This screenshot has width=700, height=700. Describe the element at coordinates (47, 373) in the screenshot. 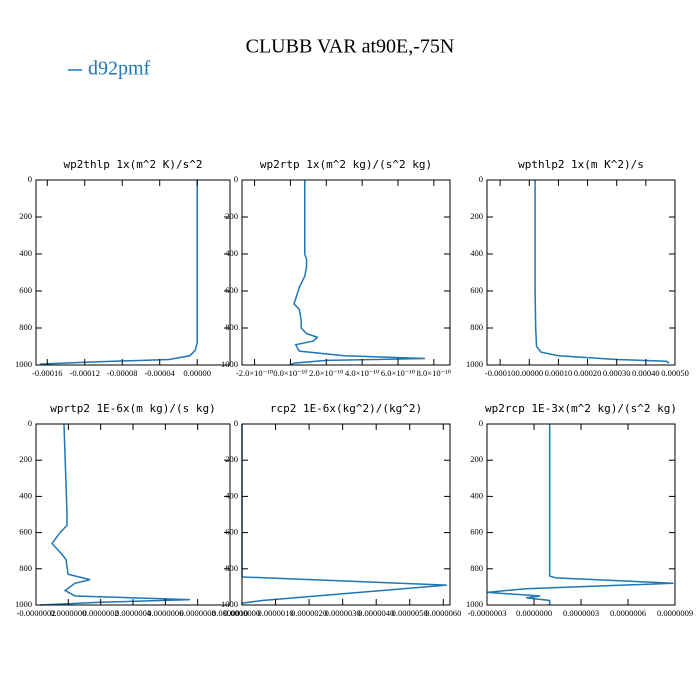

I see `x-tick-label: -0.00016` at that location.